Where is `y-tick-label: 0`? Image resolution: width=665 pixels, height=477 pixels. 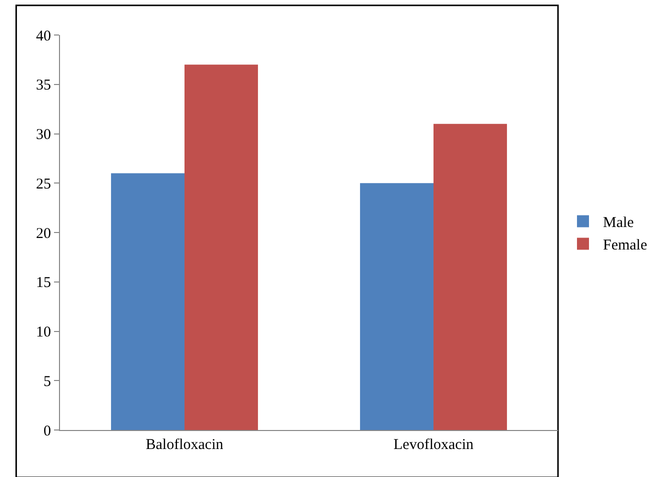
y-tick-label: 0 is located at coordinates (47, 431).